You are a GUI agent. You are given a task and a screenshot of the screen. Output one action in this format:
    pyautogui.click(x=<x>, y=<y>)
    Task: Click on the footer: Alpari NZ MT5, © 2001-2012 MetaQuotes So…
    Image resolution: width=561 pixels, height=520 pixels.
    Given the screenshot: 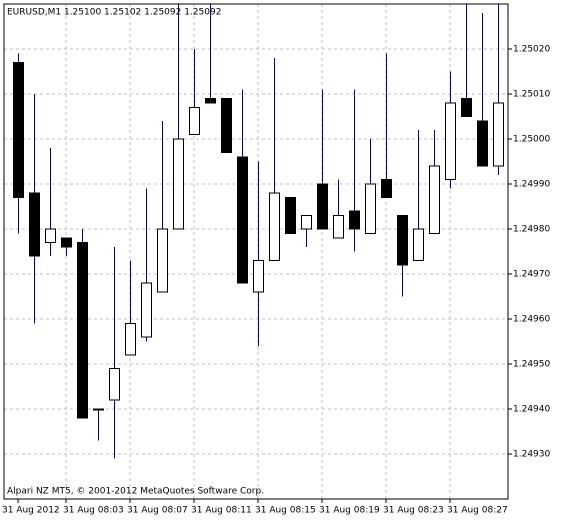 What is the action you would take?
    pyautogui.click(x=135, y=492)
    